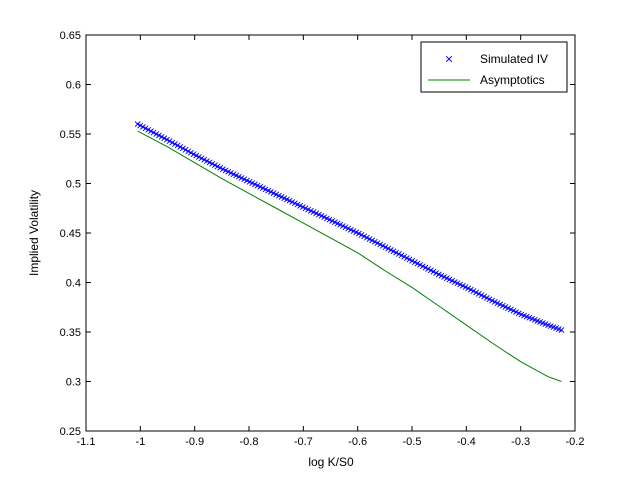  I want to click on legend-label-simulated-iv: Simulated IV, so click(514, 59).